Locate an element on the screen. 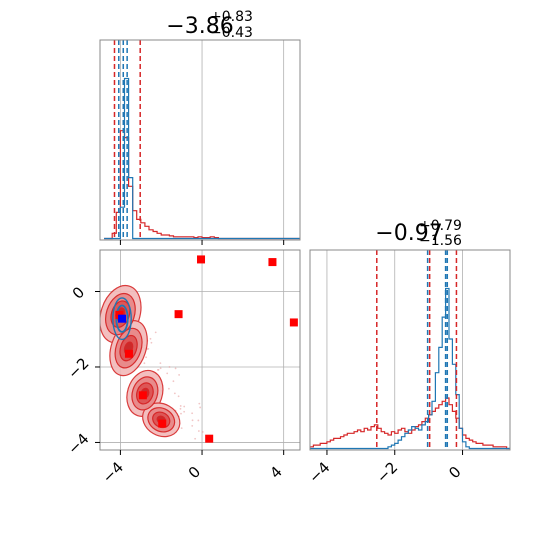 The height and width of the screenshot is (550, 550). blue-marker is located at coordinates (122, 318).